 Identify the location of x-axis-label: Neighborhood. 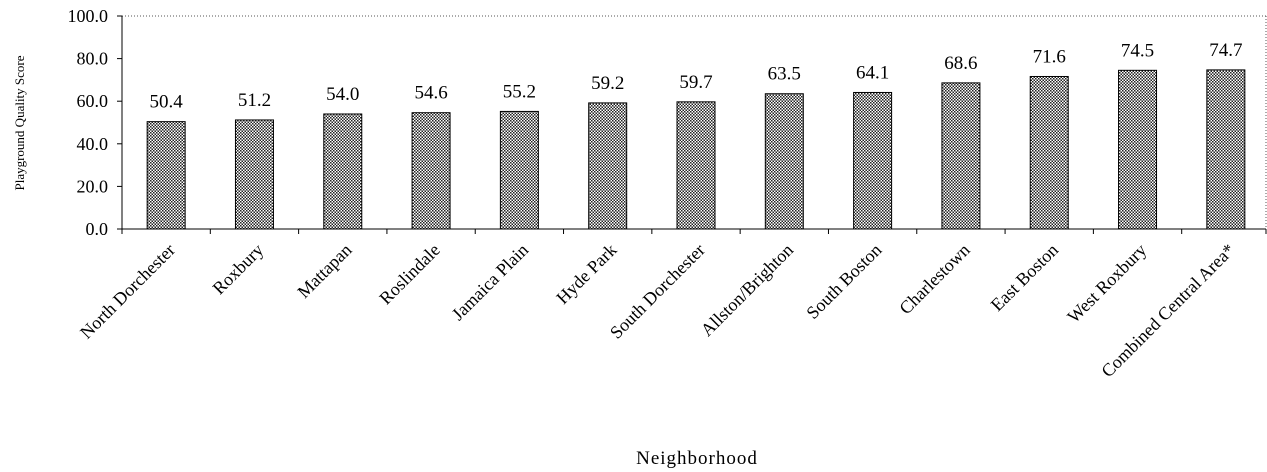
(697, 458).